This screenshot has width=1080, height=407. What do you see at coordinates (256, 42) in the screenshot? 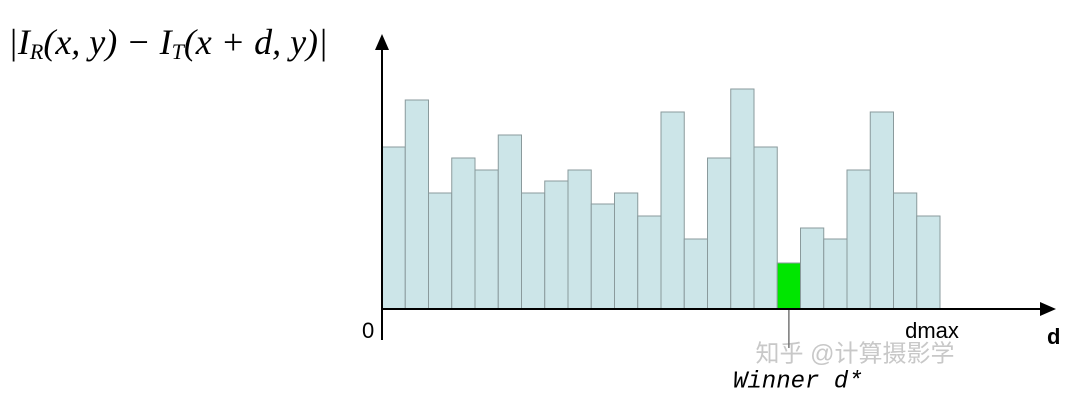
I see `label-part: (x + d, y)|` at bounding box center [256, 42].